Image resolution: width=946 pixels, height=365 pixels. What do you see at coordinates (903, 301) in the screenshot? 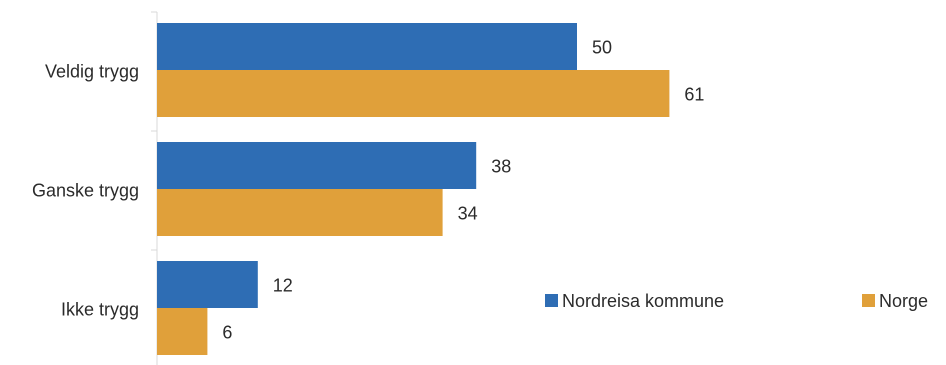
I see `legend-label: Norge` at bounding box center [903, 301].